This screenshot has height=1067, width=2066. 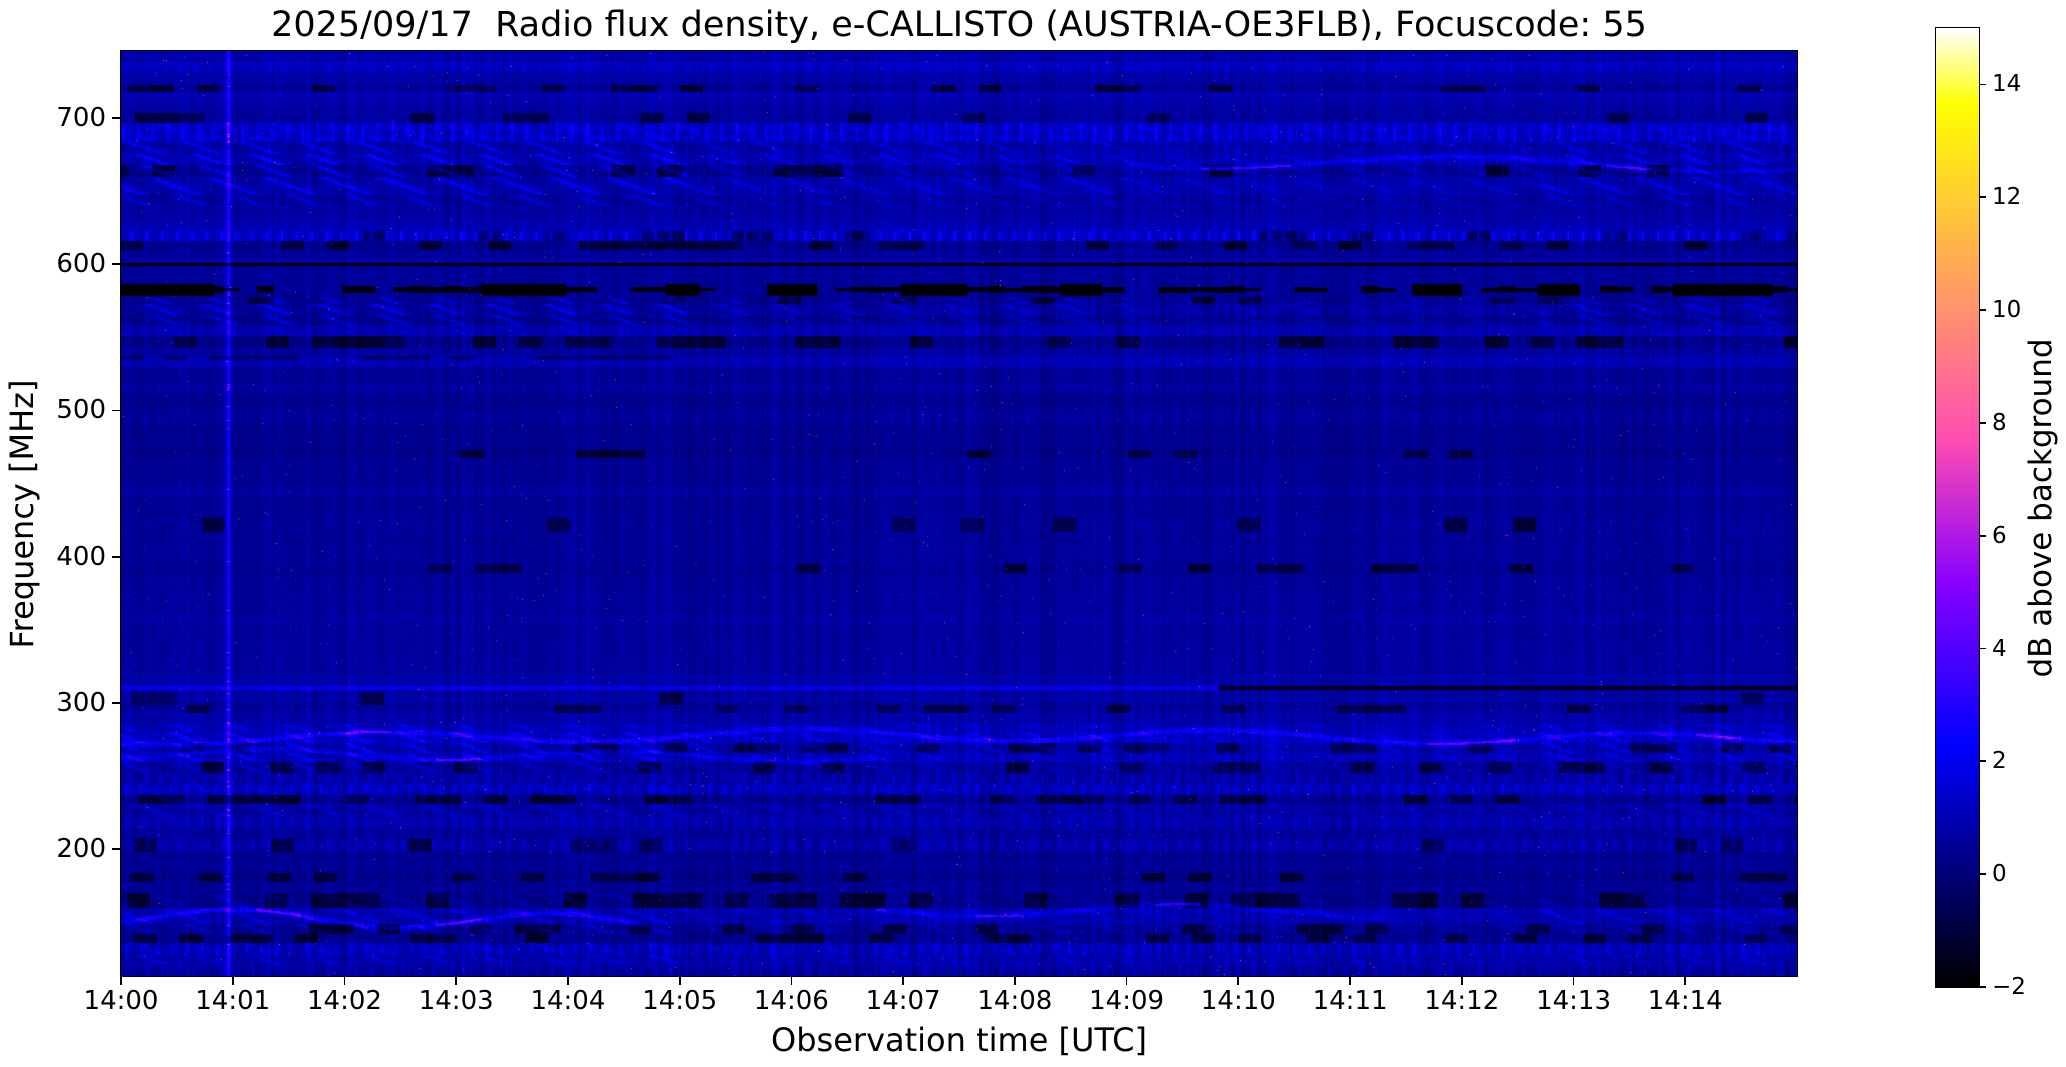 I want to click on colorbar-label: dB above background, so click(x=2041, y=508).